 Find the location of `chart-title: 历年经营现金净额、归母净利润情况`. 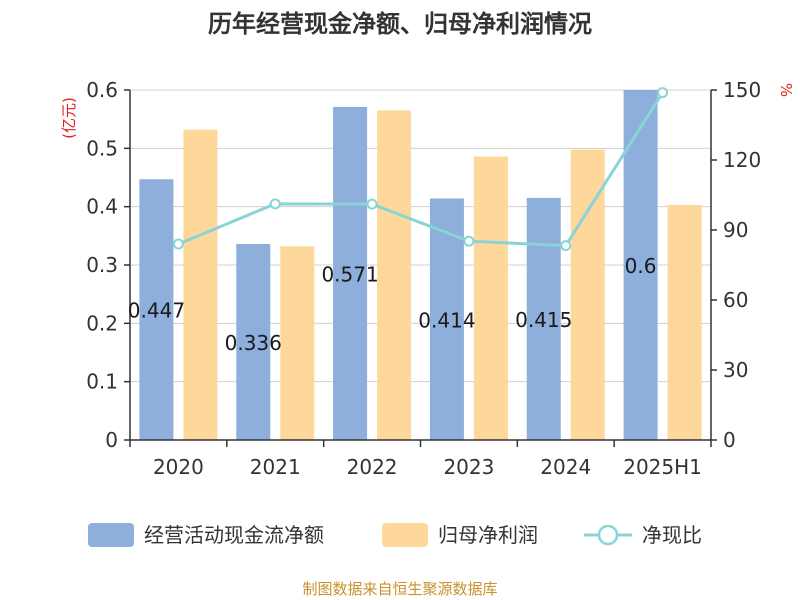

chart-title: 历年经营现金净额、归母净利润情况 is located at coordinates (400, 24).